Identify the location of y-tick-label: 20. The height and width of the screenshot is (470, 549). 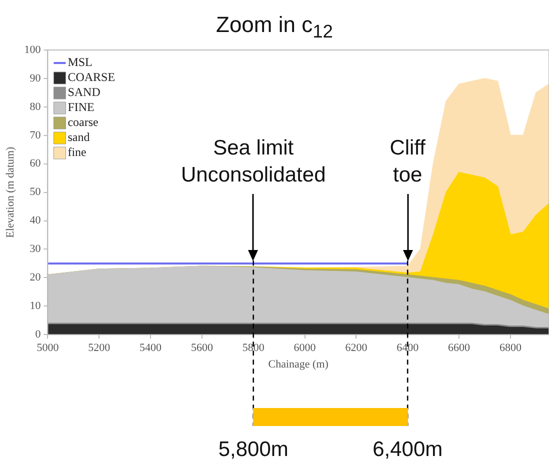
(36, 278).